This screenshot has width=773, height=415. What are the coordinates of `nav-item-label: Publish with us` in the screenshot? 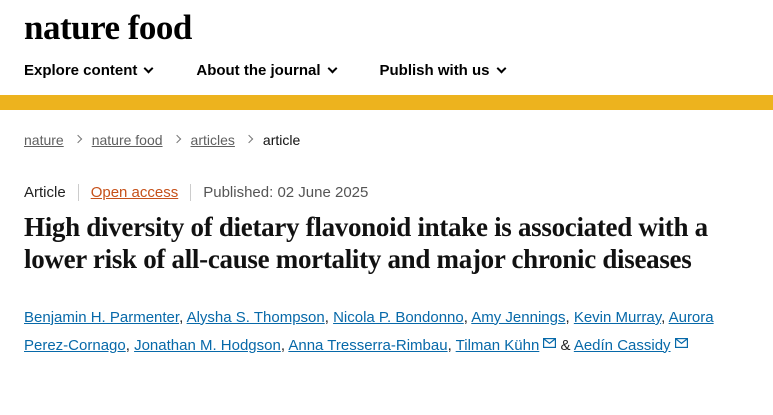 It's located at (434, 70).